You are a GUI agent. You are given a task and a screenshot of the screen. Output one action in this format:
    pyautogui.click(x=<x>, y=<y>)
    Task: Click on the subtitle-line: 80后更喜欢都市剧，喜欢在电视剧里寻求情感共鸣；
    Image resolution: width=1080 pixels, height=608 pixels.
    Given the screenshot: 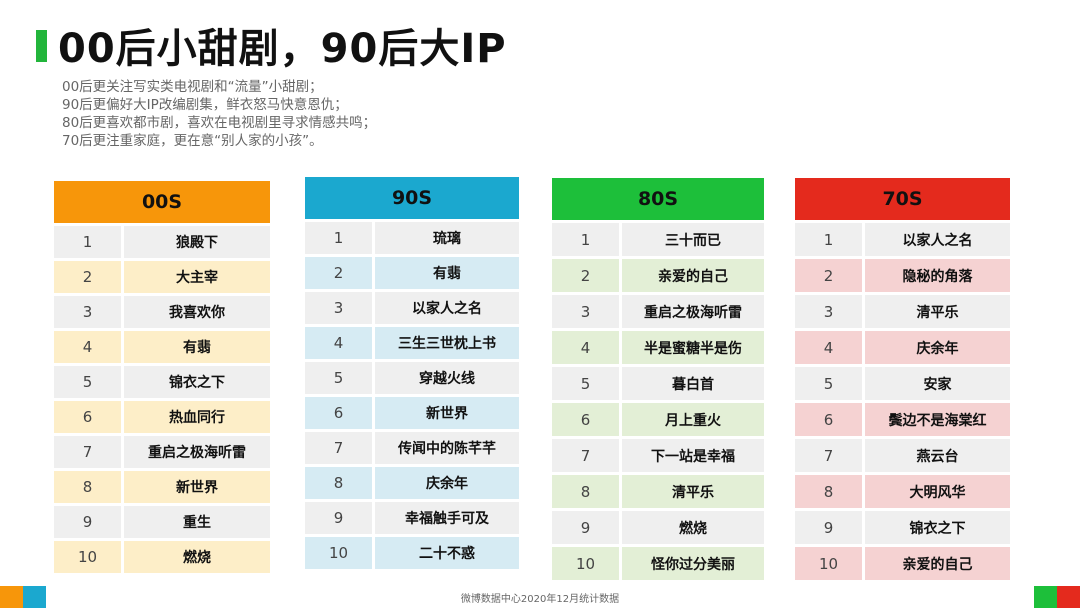 What is the action you would take?
    pyautogui.click(x=219, y=123)
    